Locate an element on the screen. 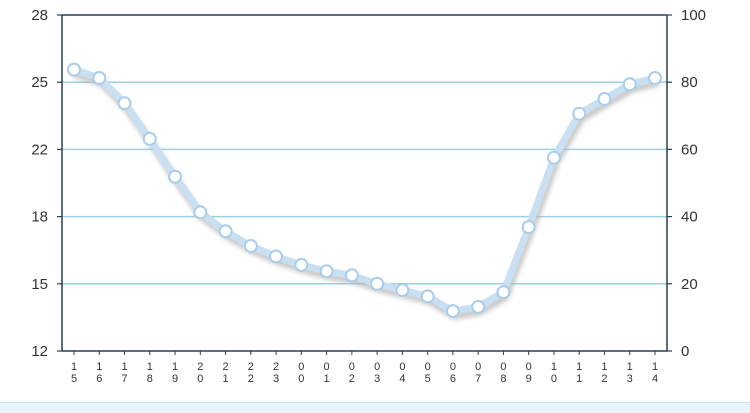 This screenshot has height=413, width=750. y2-tick-label: 60 is located at coordinates (689, 149).